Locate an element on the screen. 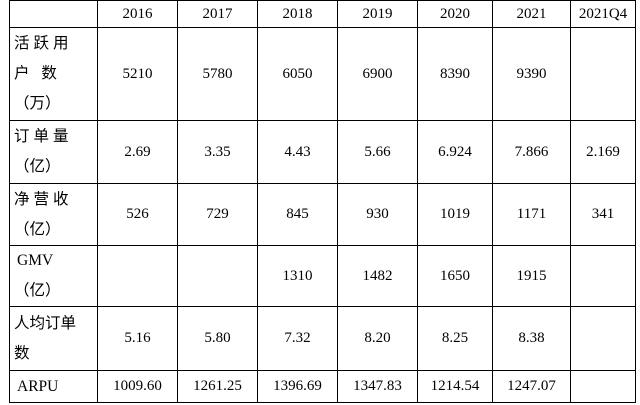  table-cell: 1009.60 is located at coordinates (137, 386).